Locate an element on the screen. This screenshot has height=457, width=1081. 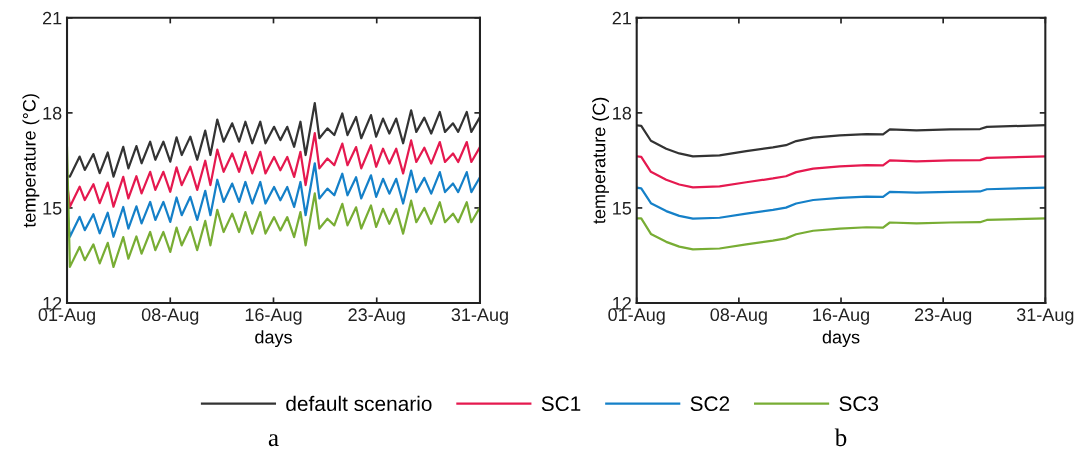
text: b is located at coordinates (840, 437).